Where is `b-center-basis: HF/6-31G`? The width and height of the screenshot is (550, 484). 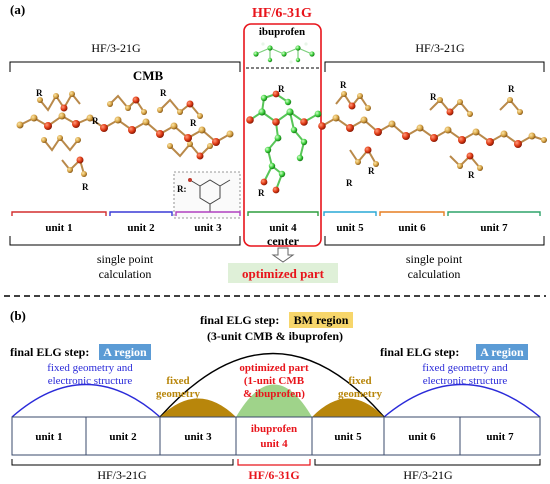 b-center-basis: HF/6-31G is located at coordinates (273, 475).